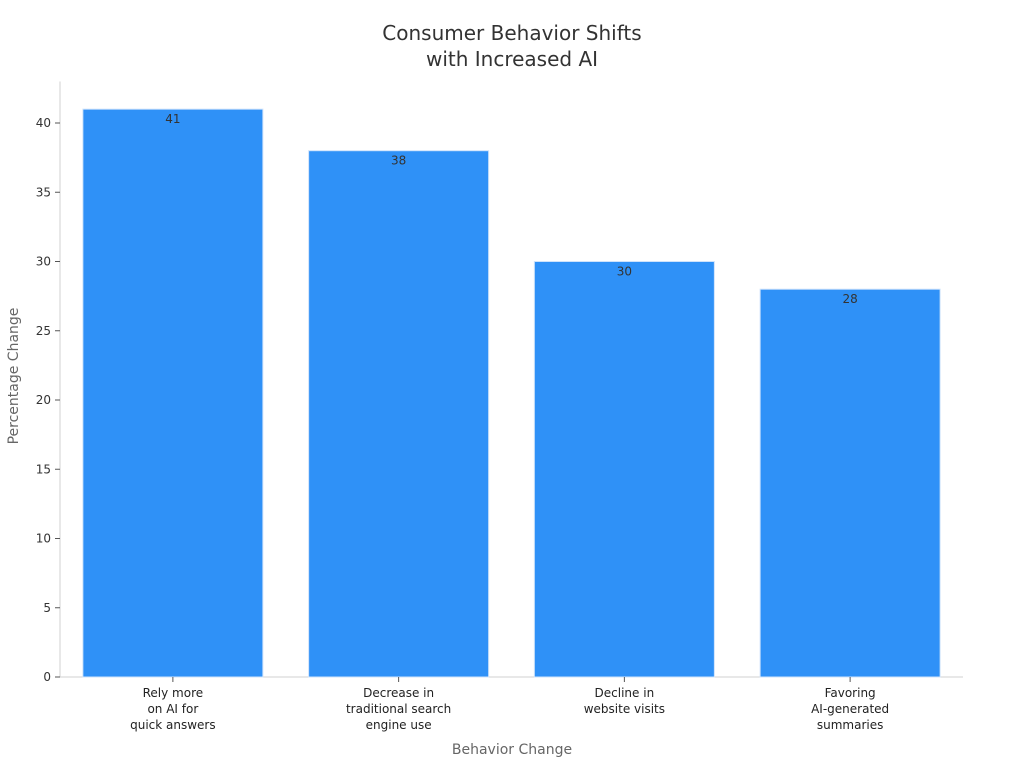 This screenshot has width=1024, height=768. What do you see at coordinates (172, 709) in the screenshot?
I see `x-tick-label: on AI for` at bounding box center [172, 709].